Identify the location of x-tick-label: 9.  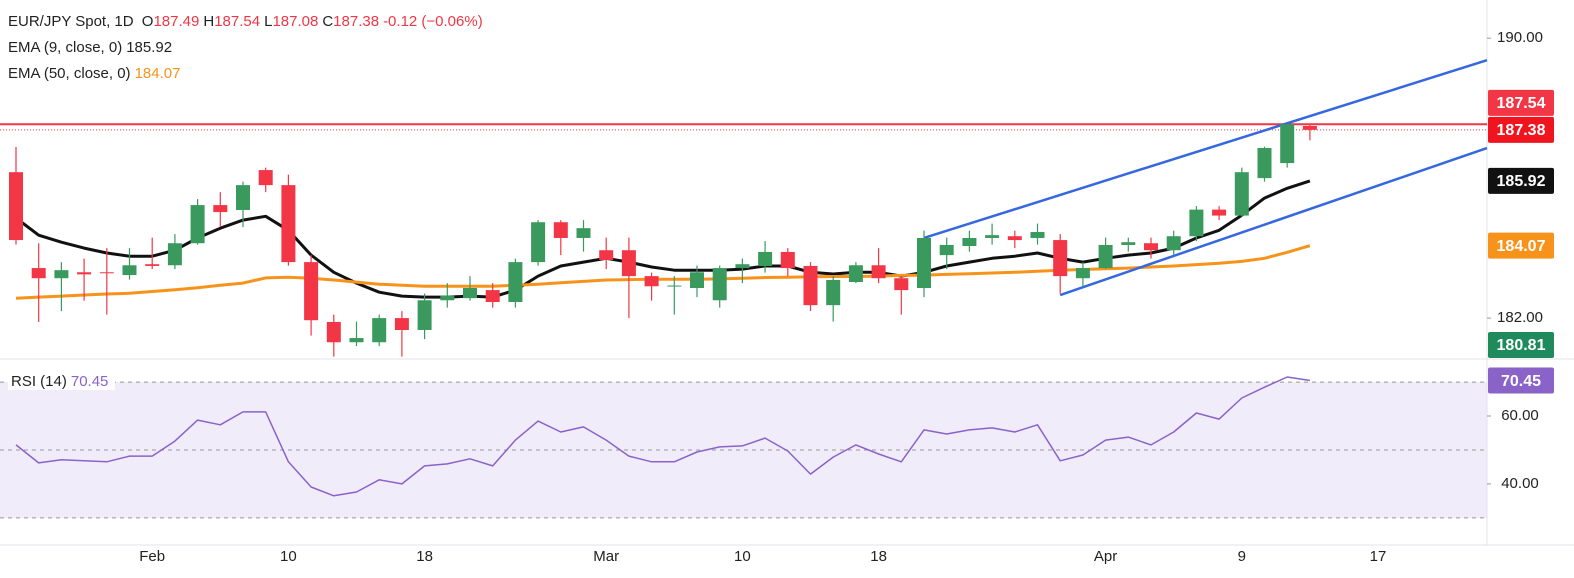
(1242, 556).